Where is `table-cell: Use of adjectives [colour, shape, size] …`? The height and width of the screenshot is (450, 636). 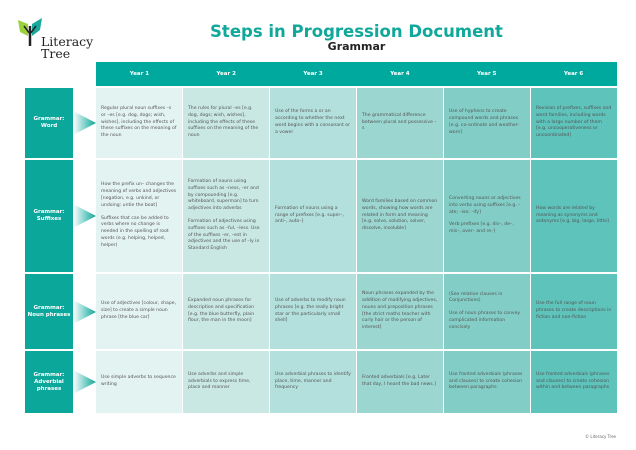
table-cell: Use of adjectives [colour, shape, size] … is located at coordinates (139, 311).